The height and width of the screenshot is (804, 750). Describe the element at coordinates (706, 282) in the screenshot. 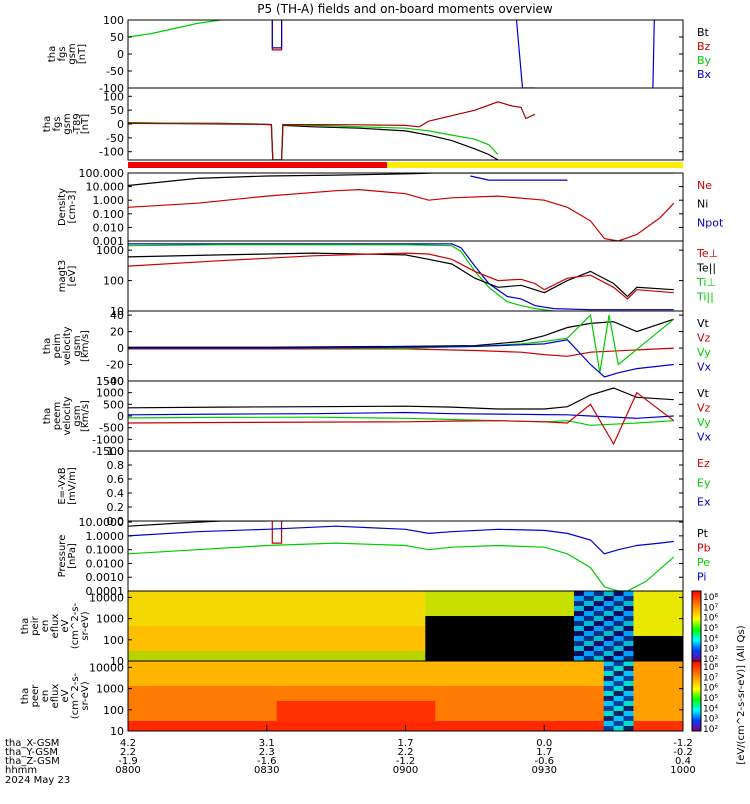

I see `legend-Ti: Ti⊥` at that location.